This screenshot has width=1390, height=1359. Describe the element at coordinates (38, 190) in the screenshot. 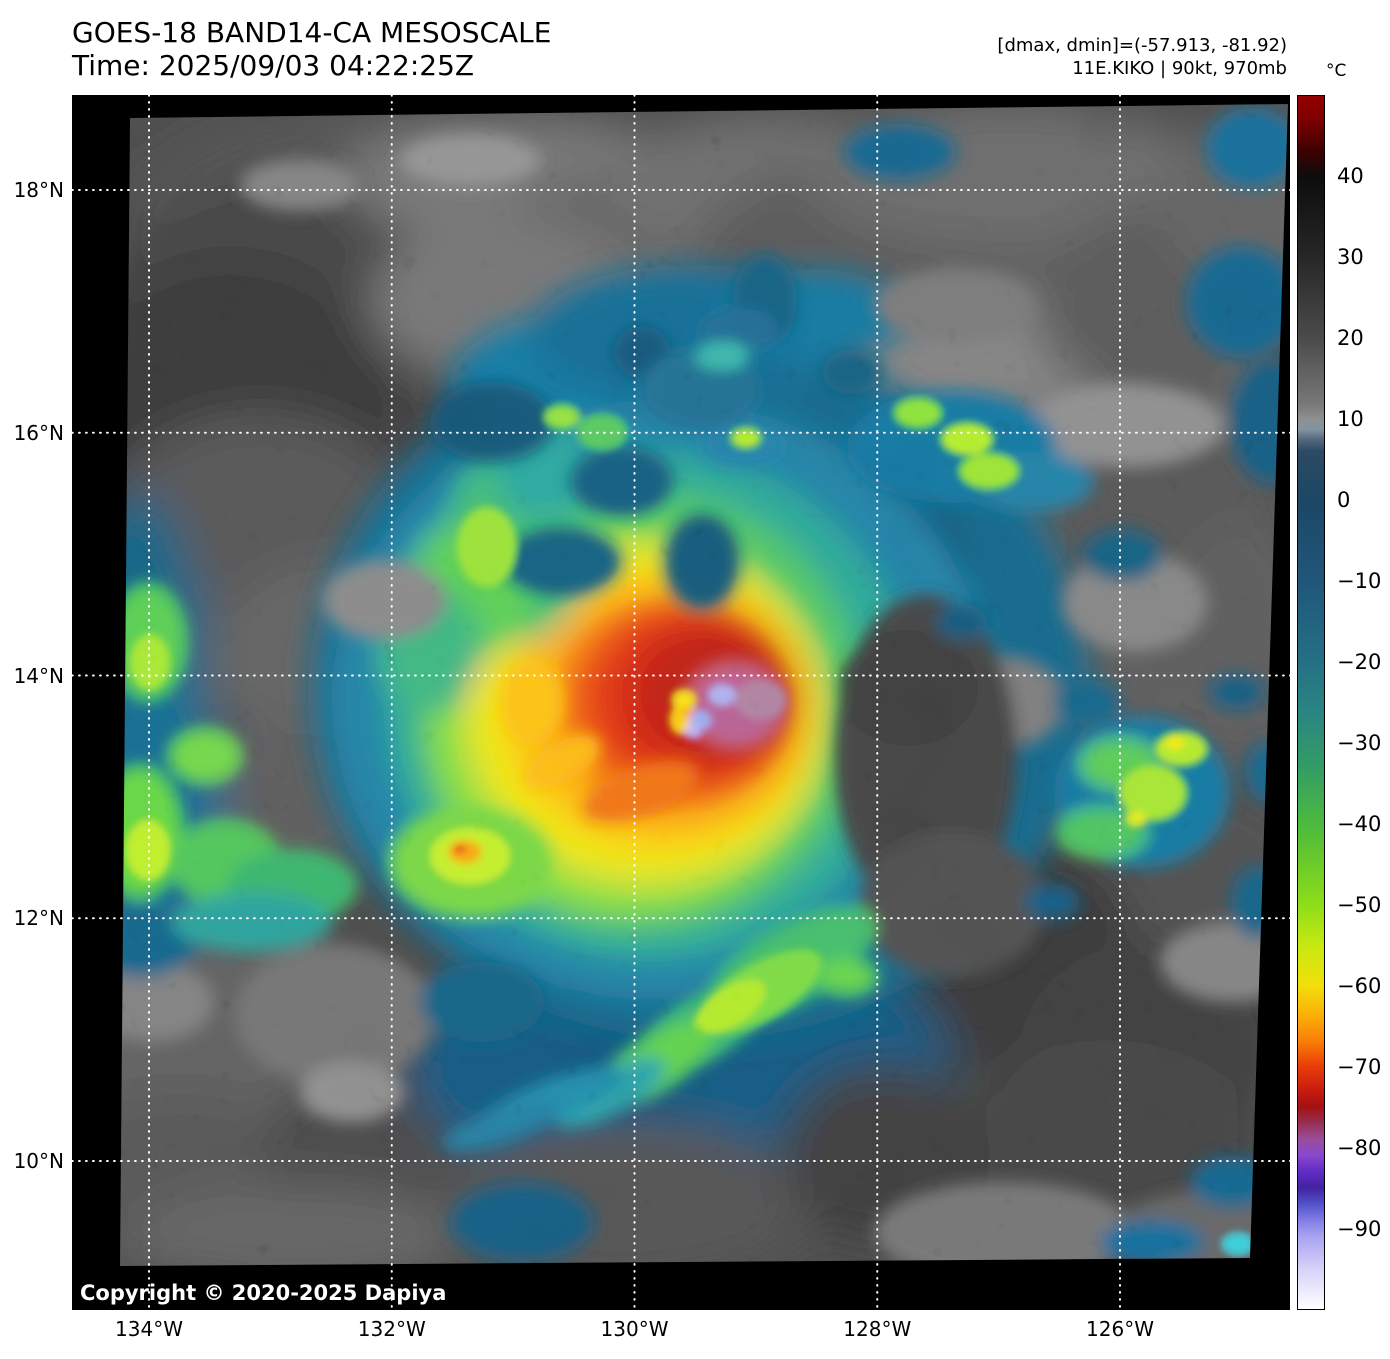

I see `lat-tick-label-18n: 18°N` at that location.